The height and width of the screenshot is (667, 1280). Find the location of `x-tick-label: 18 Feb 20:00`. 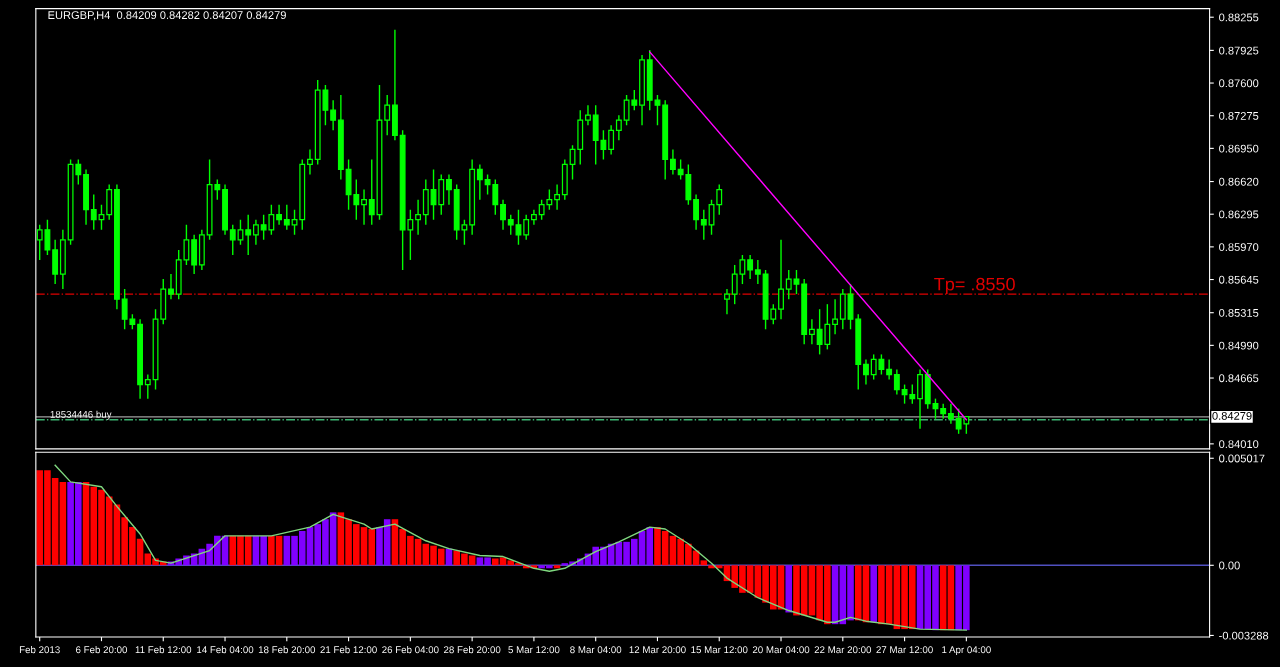

x-tick-label: 18 Feb 20:00 is located at coordinates (287, 650).